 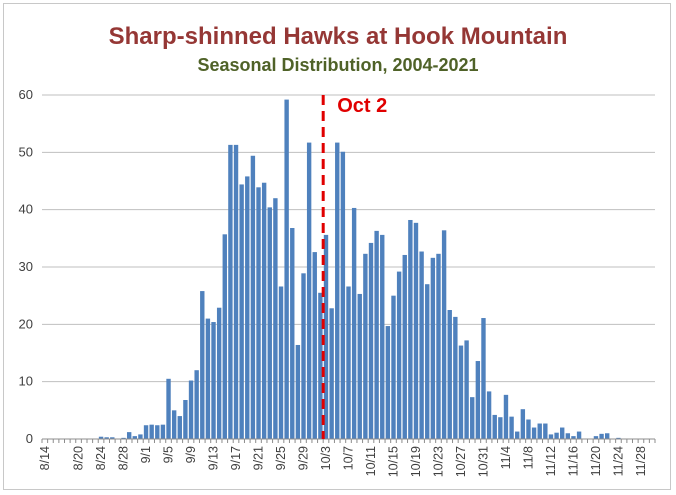 I want to click on x-axis, so click(x=348, y=440).